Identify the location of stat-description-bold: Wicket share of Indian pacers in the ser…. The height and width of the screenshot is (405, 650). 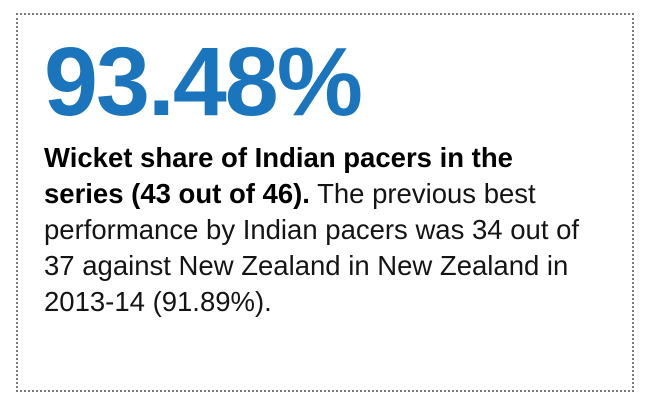
(278, 175).